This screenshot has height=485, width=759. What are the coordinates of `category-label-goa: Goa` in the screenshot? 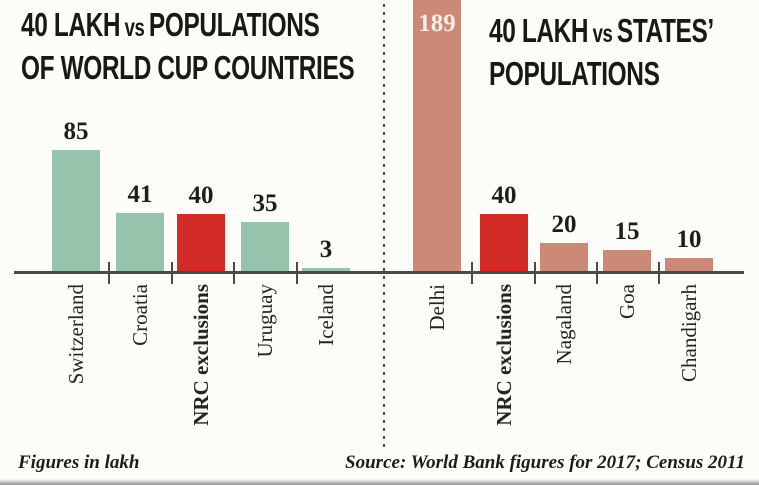 It's located at (627, 301).